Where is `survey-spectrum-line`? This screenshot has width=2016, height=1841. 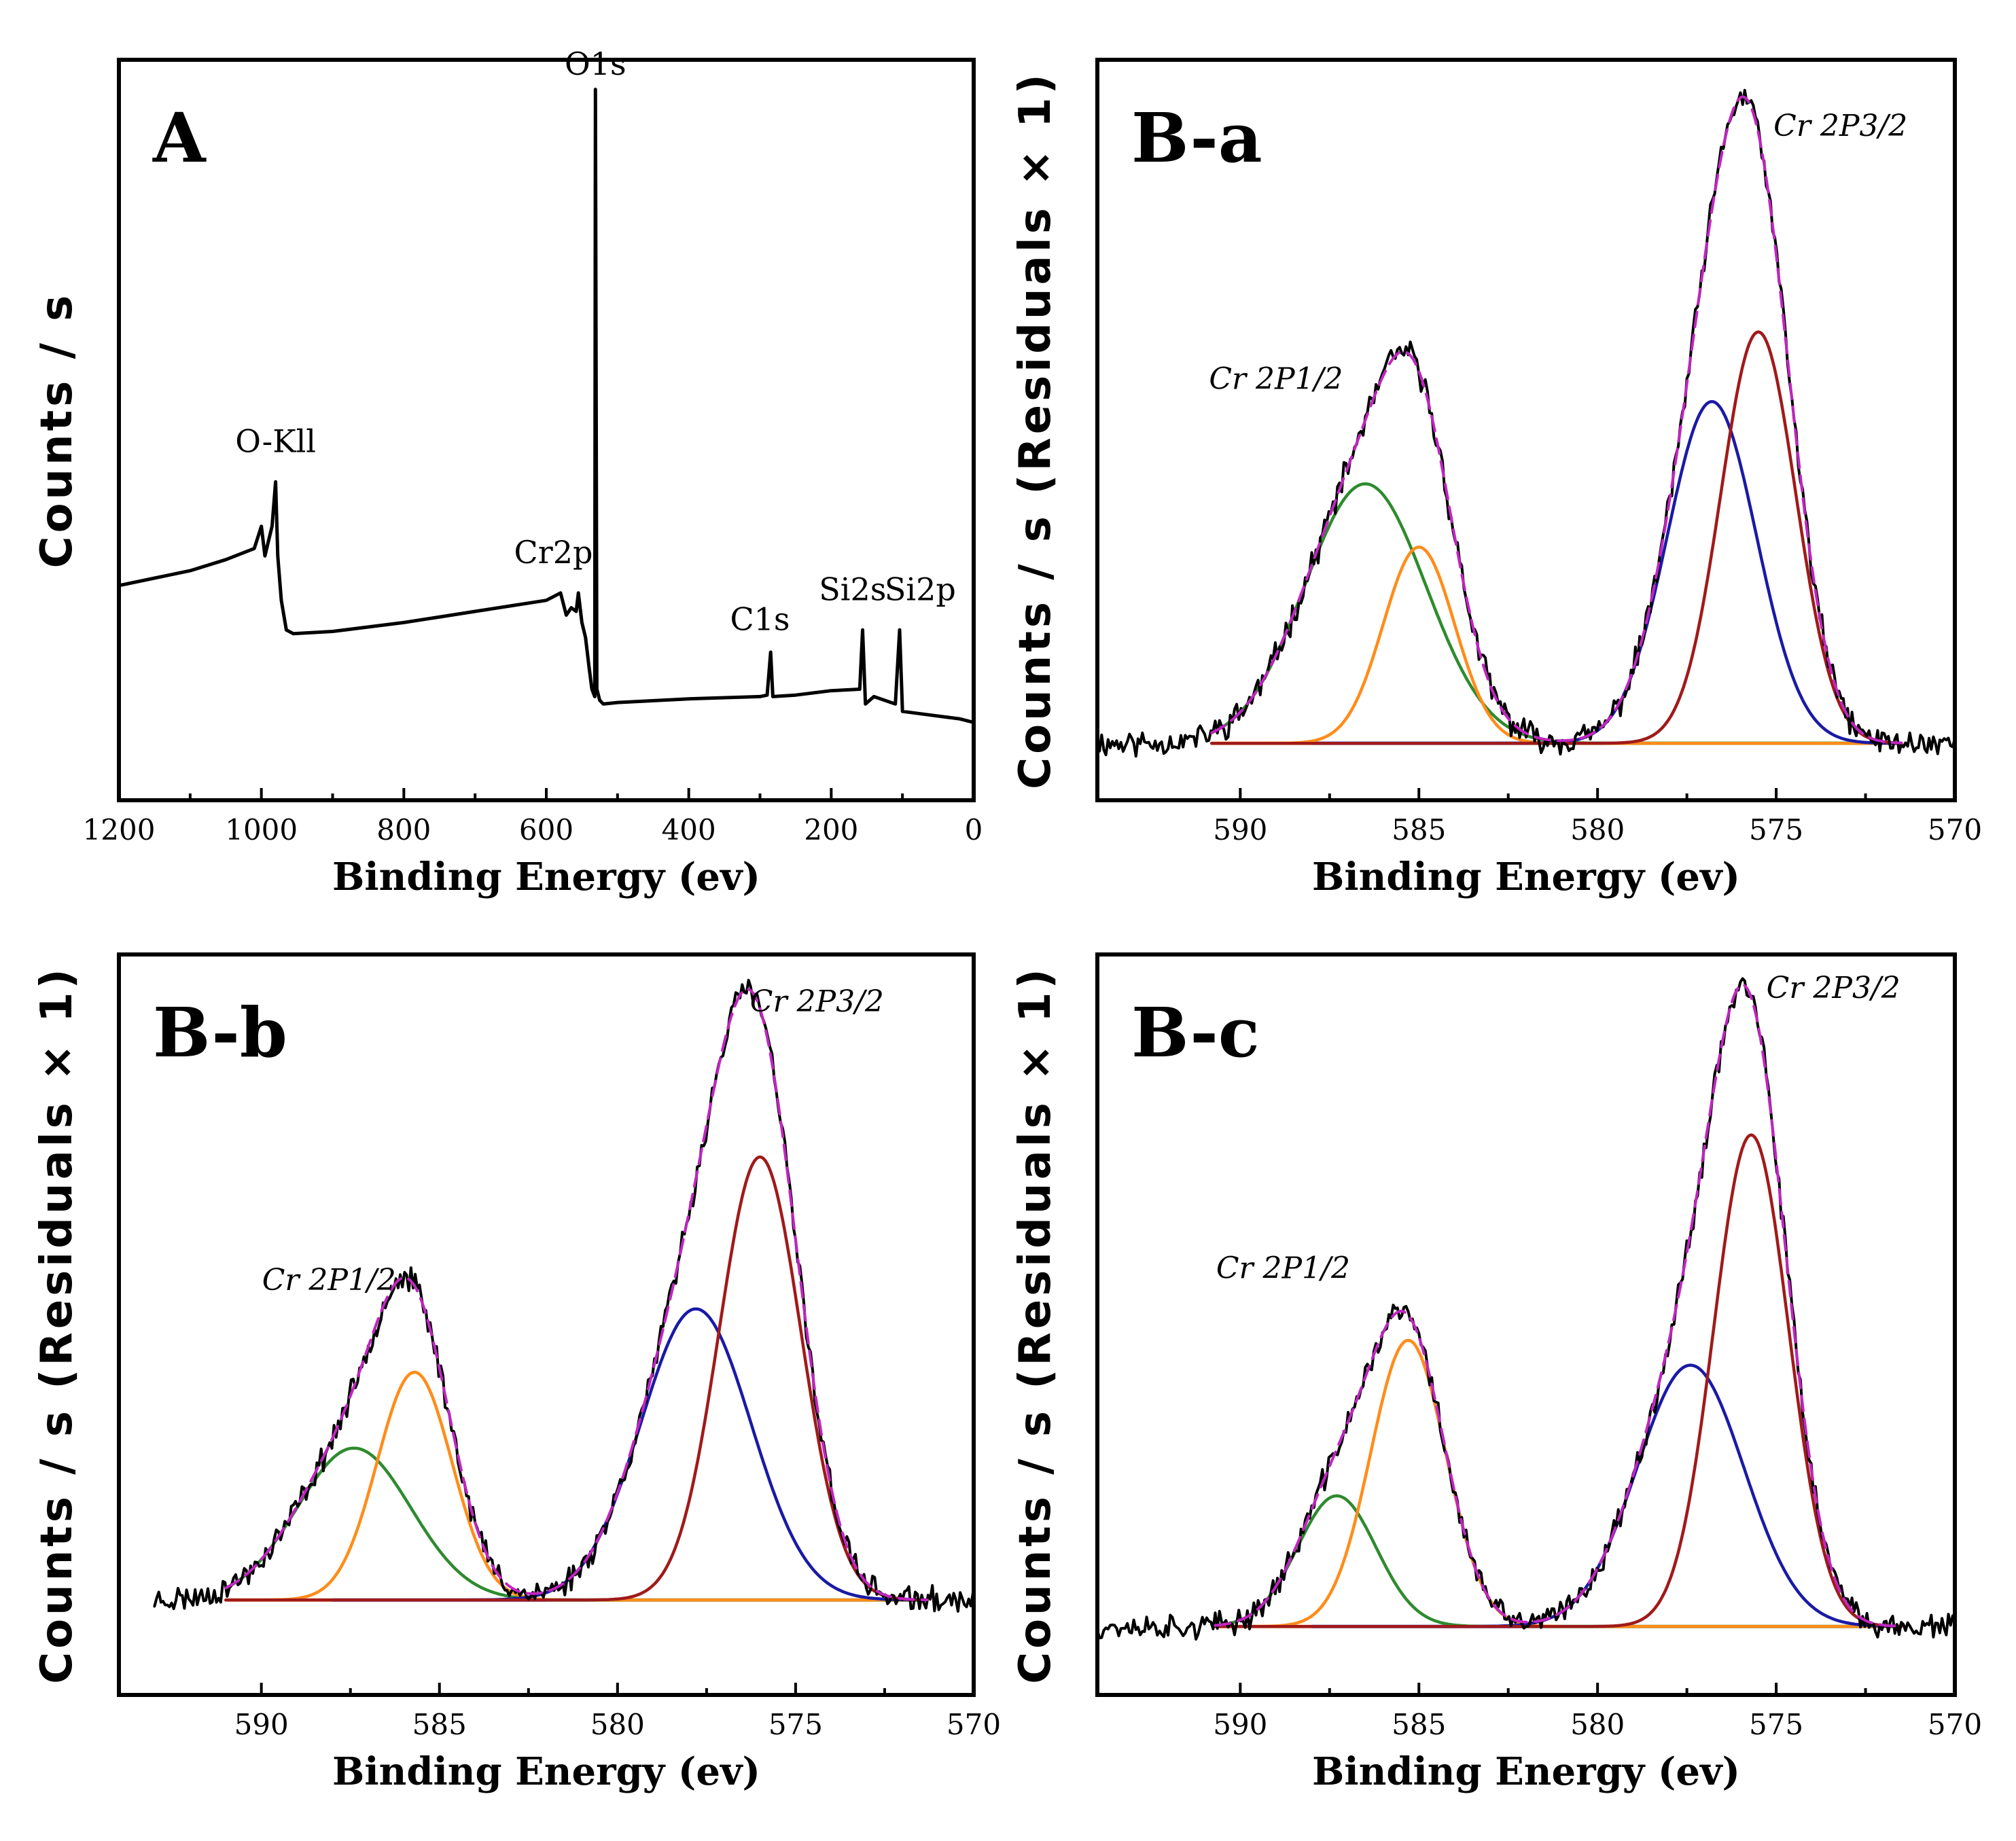 survey-spectrum-line is located at coordinates (546, 406).